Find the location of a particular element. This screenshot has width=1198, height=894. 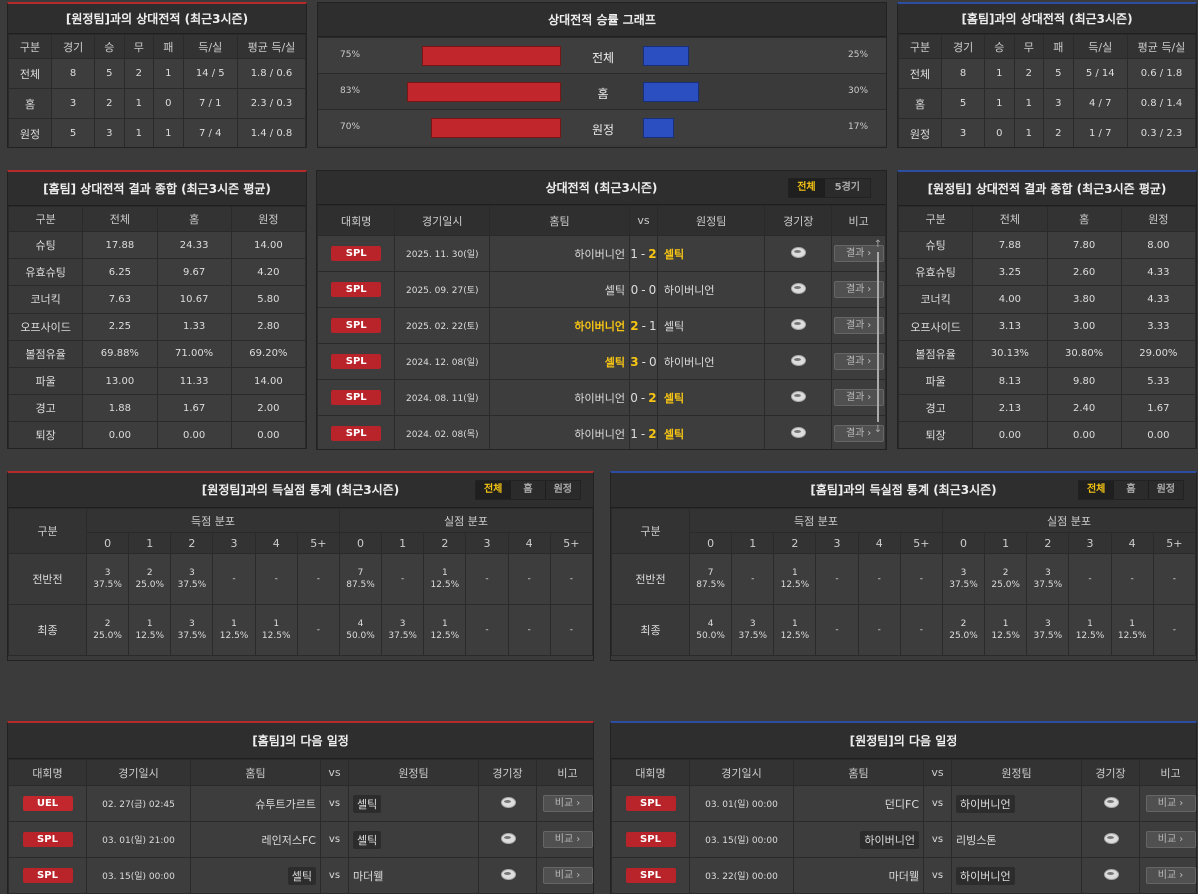

tab-5games: 5경기 is located at coordinates (847, 187).